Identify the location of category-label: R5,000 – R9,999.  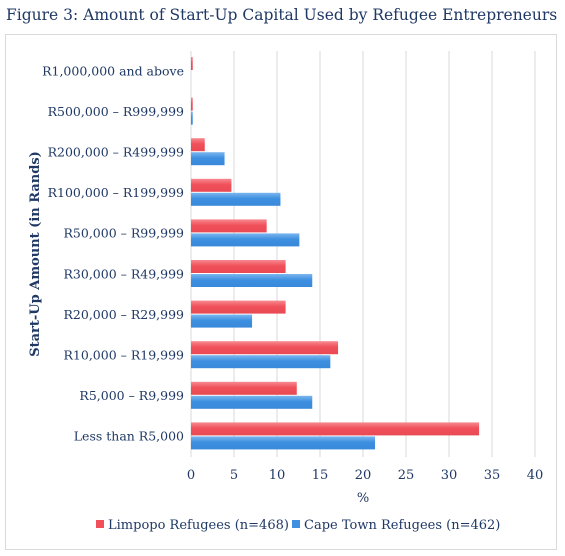
(131, 395).